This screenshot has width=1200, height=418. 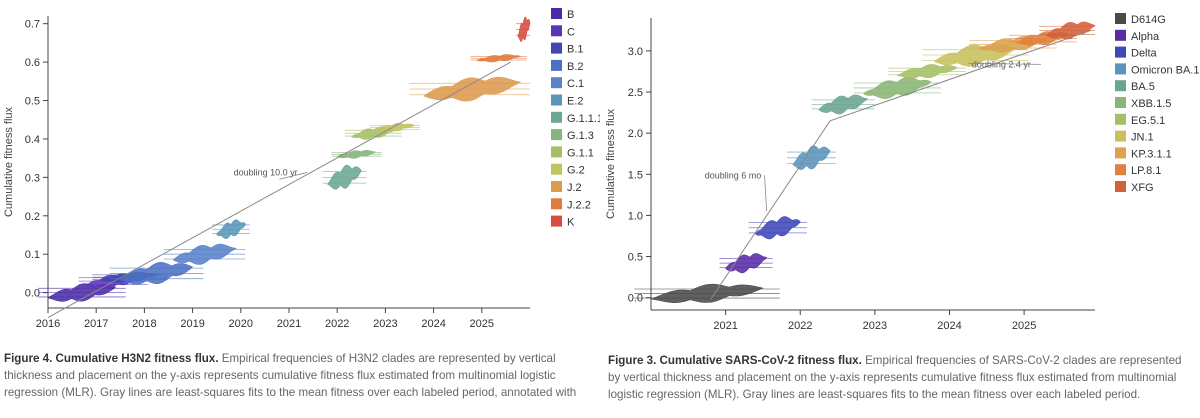 What do you see at coordinates (707, 293) in the screenshot?
I see `clade-d614g` at bounding box center [707, 293].